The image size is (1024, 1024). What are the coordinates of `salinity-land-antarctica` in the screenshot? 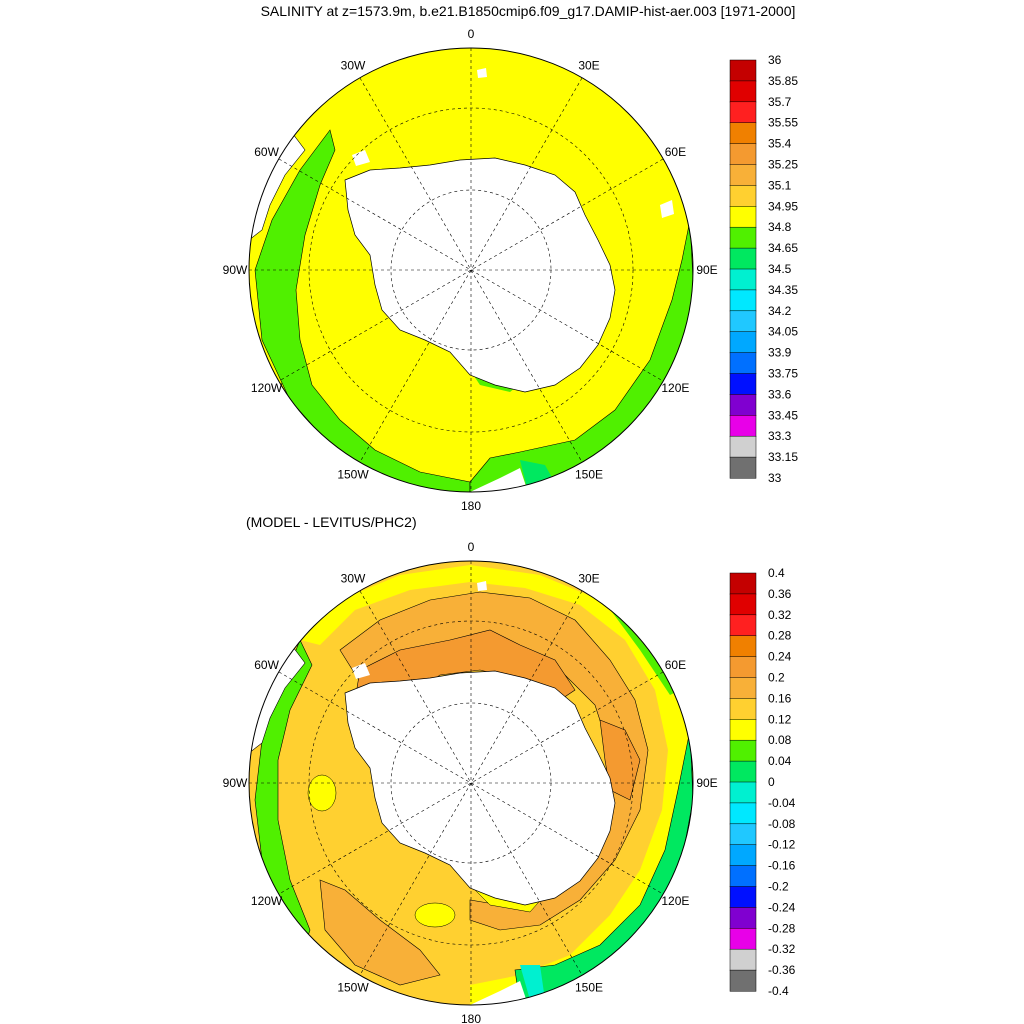 It's located at (480, 275).